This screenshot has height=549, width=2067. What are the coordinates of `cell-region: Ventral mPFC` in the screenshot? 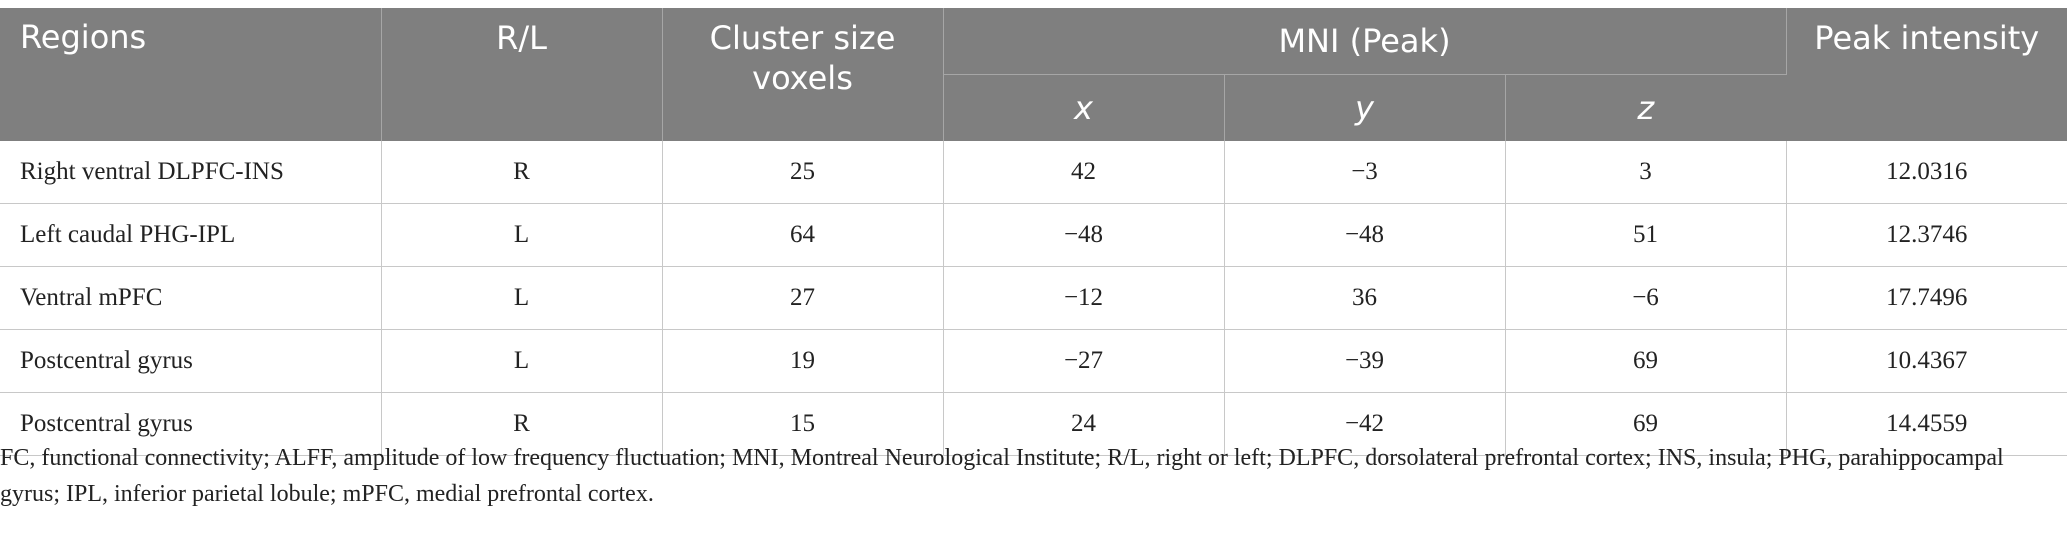 It's located at (191, 298).